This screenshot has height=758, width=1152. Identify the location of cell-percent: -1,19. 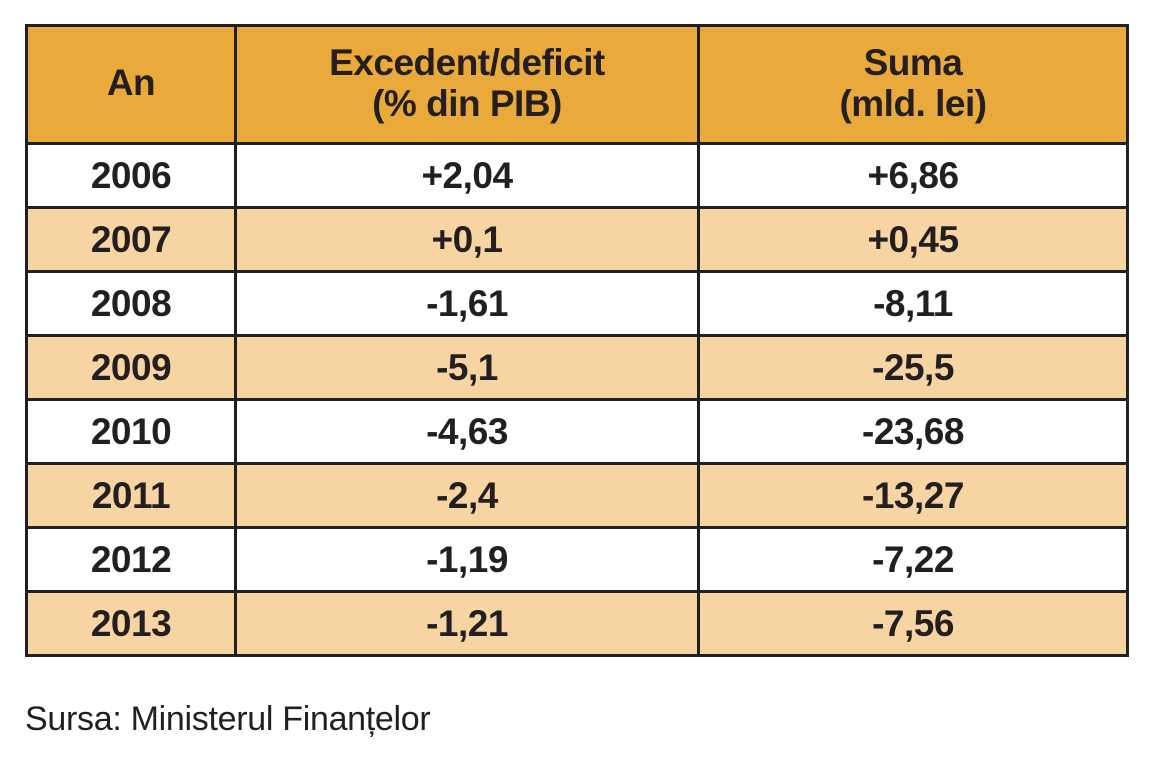
(467, 559).